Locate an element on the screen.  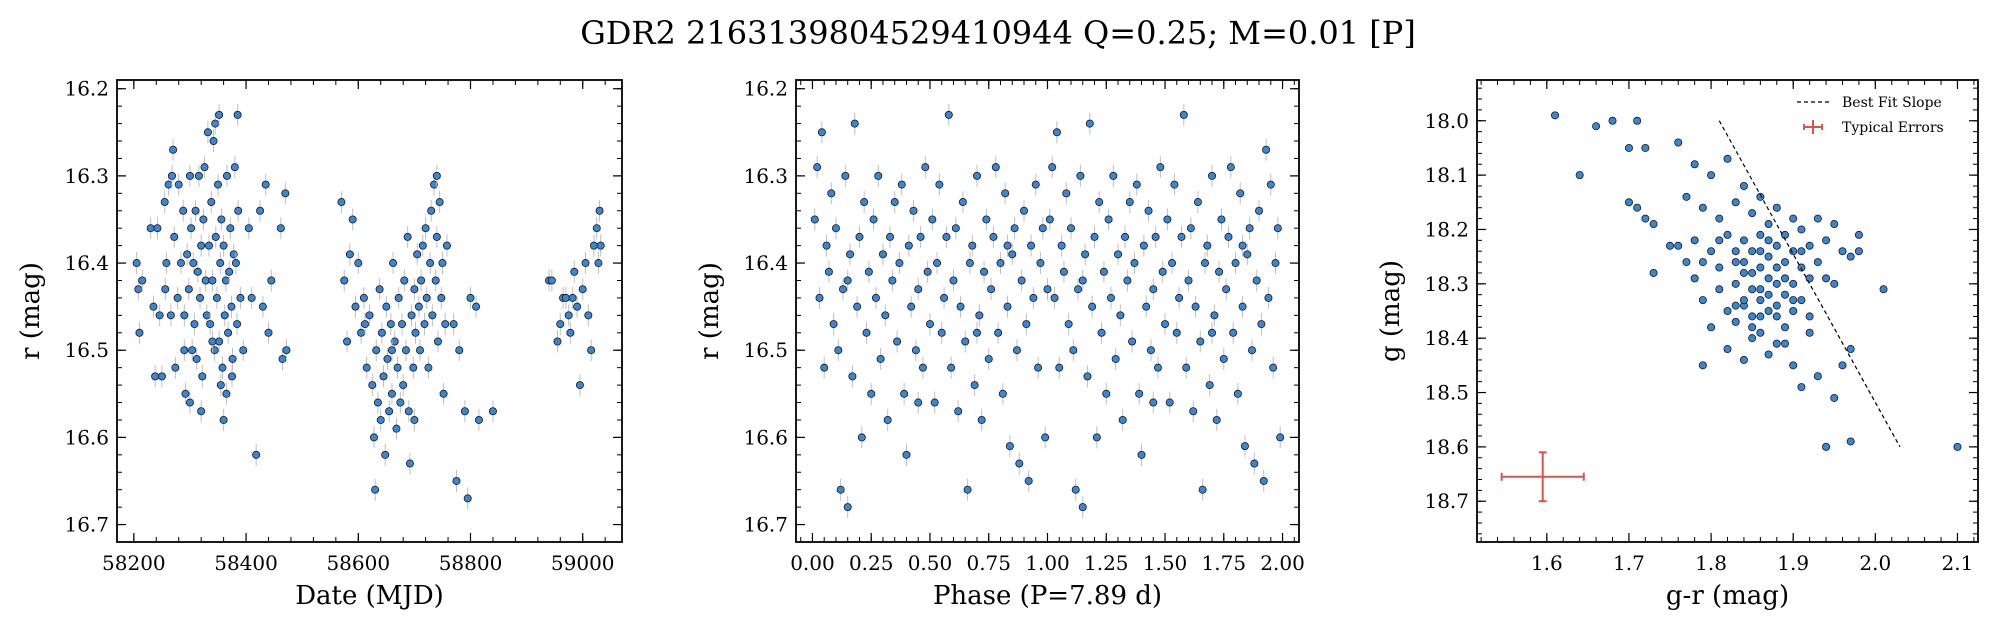
y-tick-label: 18.2 is located at coordinates (1446, 229).